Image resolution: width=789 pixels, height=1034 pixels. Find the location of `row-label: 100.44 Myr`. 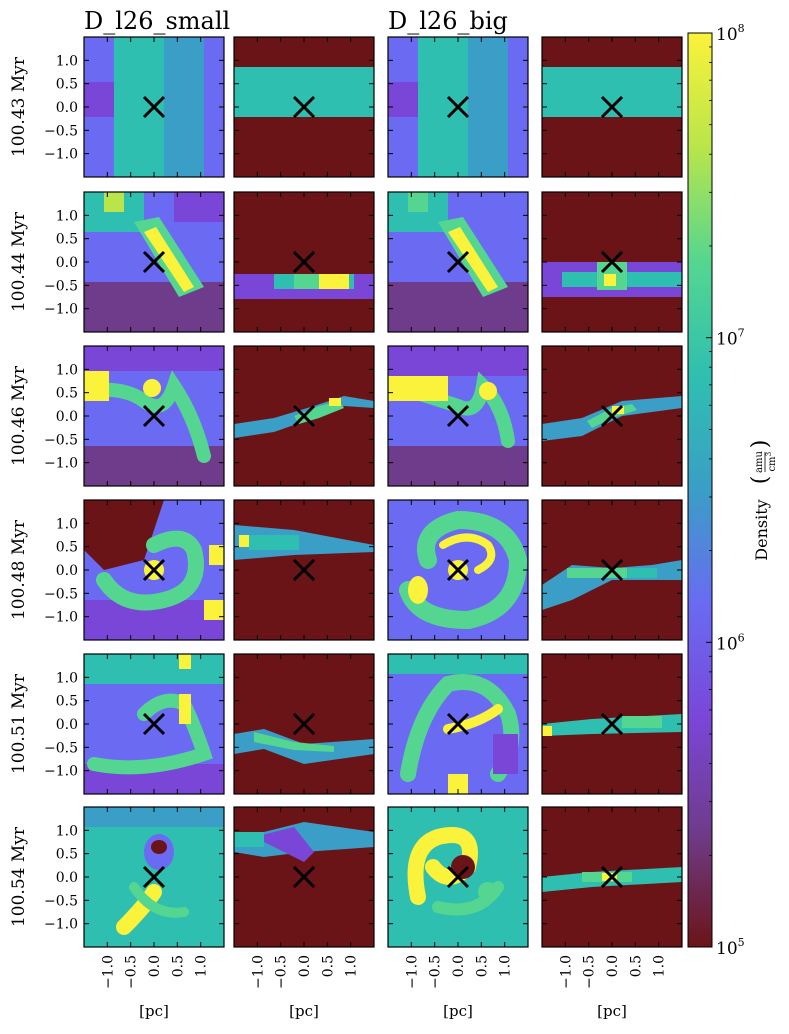

row-label: 100.44 Myr is located at coordinates (19, 261).